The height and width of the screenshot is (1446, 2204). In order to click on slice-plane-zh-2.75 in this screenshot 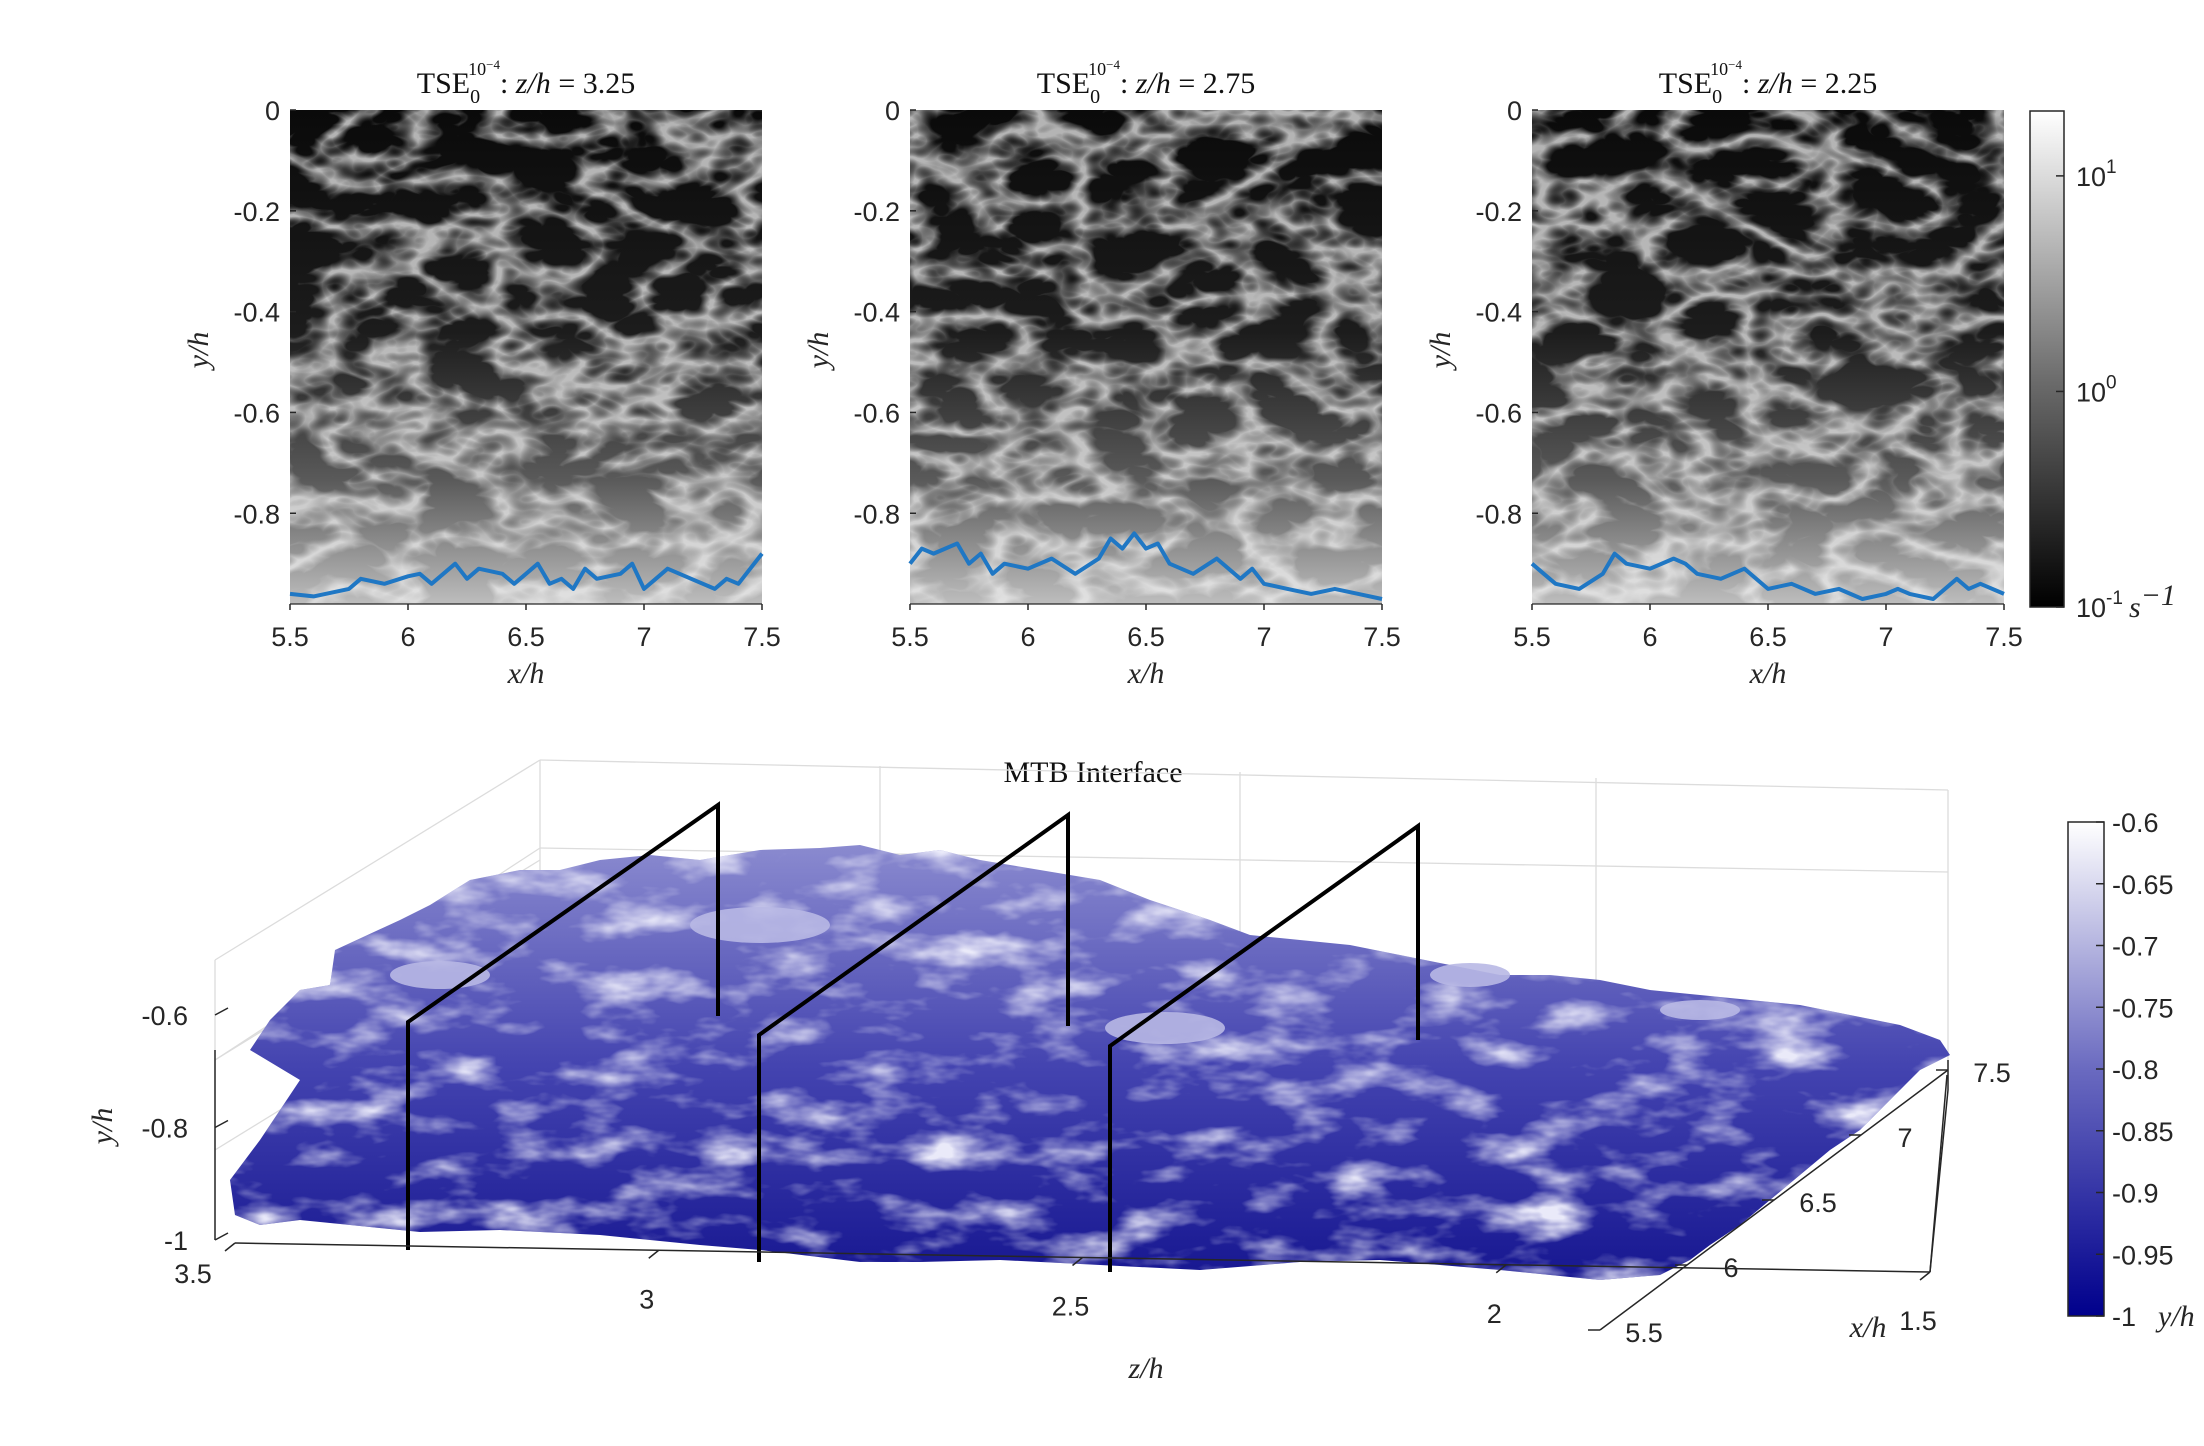, I will do `click(913, 1036)`.